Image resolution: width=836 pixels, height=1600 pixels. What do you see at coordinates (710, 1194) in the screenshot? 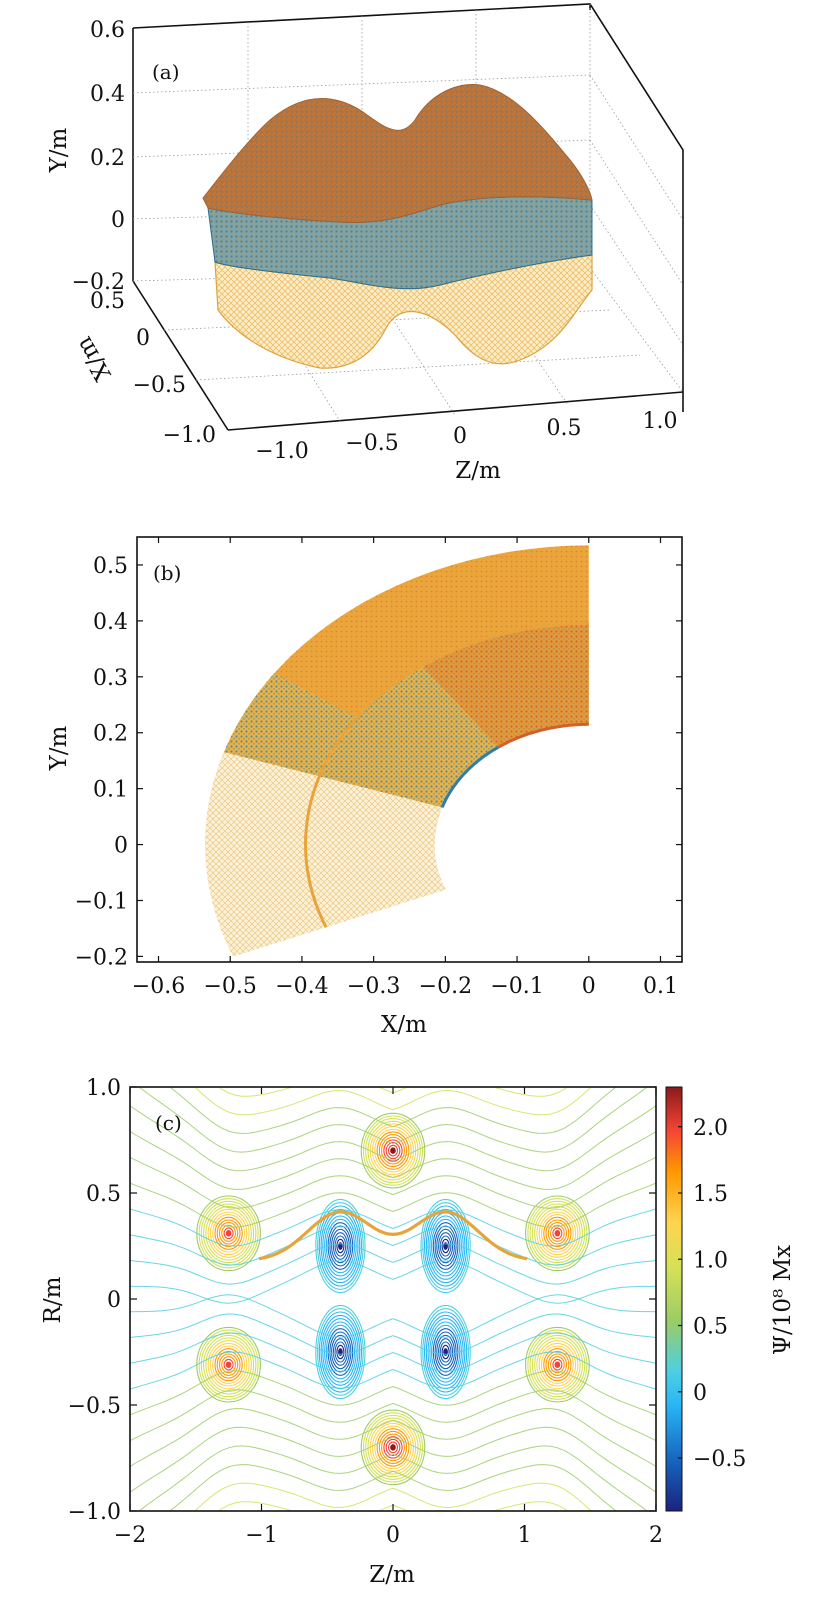
I see `cbar-tick-2: 1.5` at bounding box center [710, 1194].